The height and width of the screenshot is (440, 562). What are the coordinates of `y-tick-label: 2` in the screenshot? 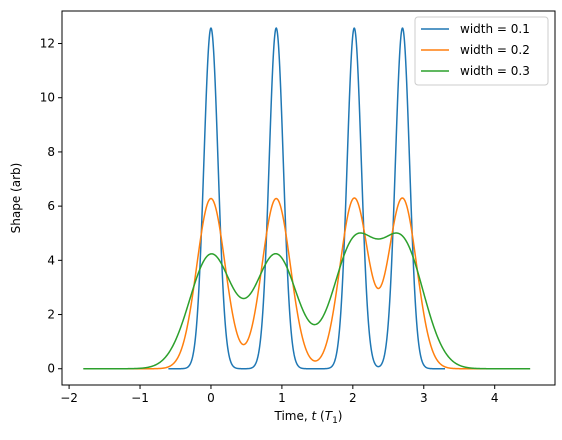 It's located at (51, 315).